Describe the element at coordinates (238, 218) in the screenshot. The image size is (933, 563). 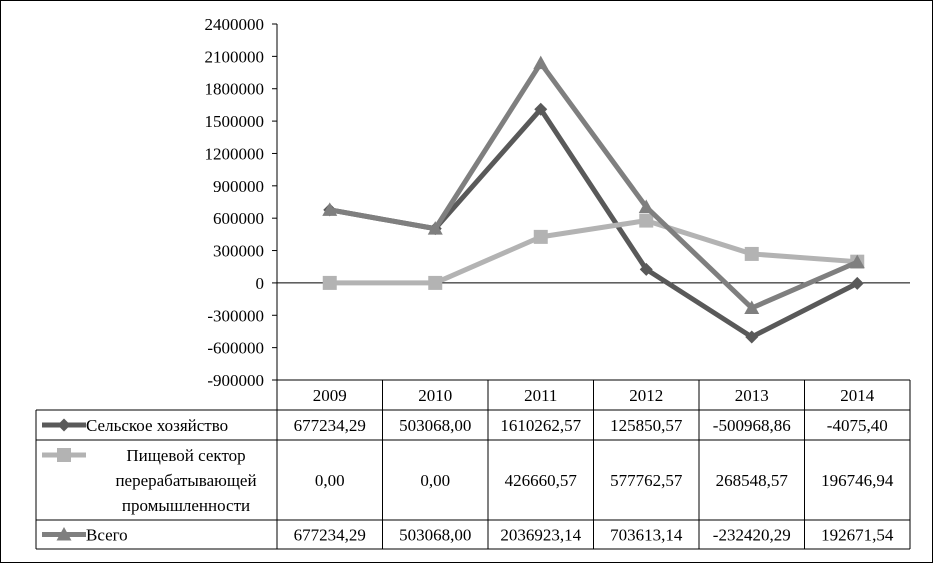
I see `y-tick-label: 600000` at that location.